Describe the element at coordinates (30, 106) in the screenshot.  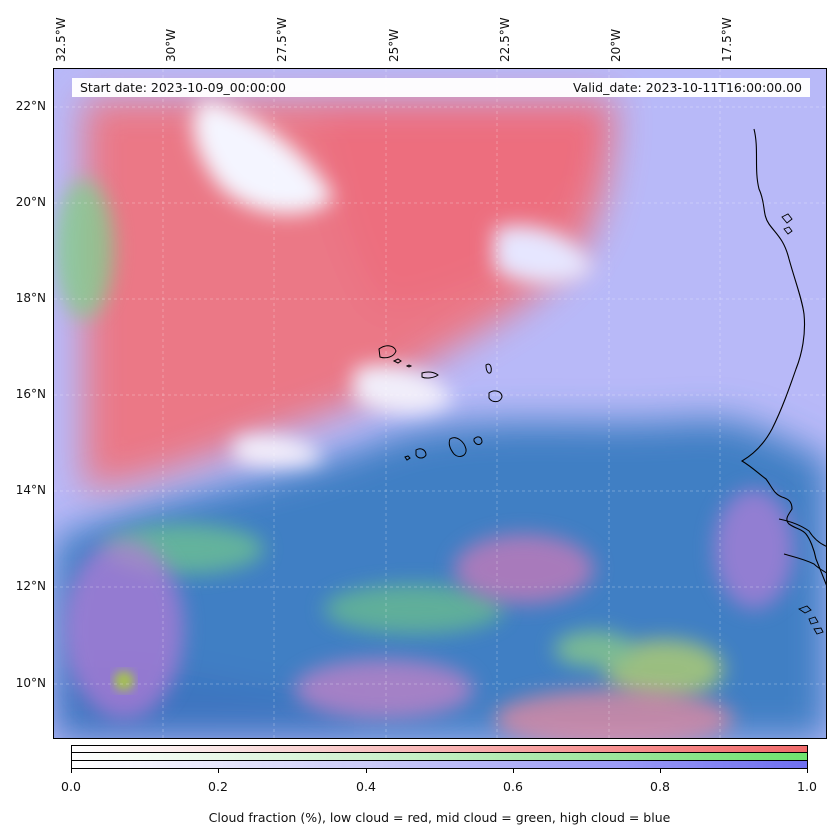
I see `lat-label-22n: 22°N` at that location.